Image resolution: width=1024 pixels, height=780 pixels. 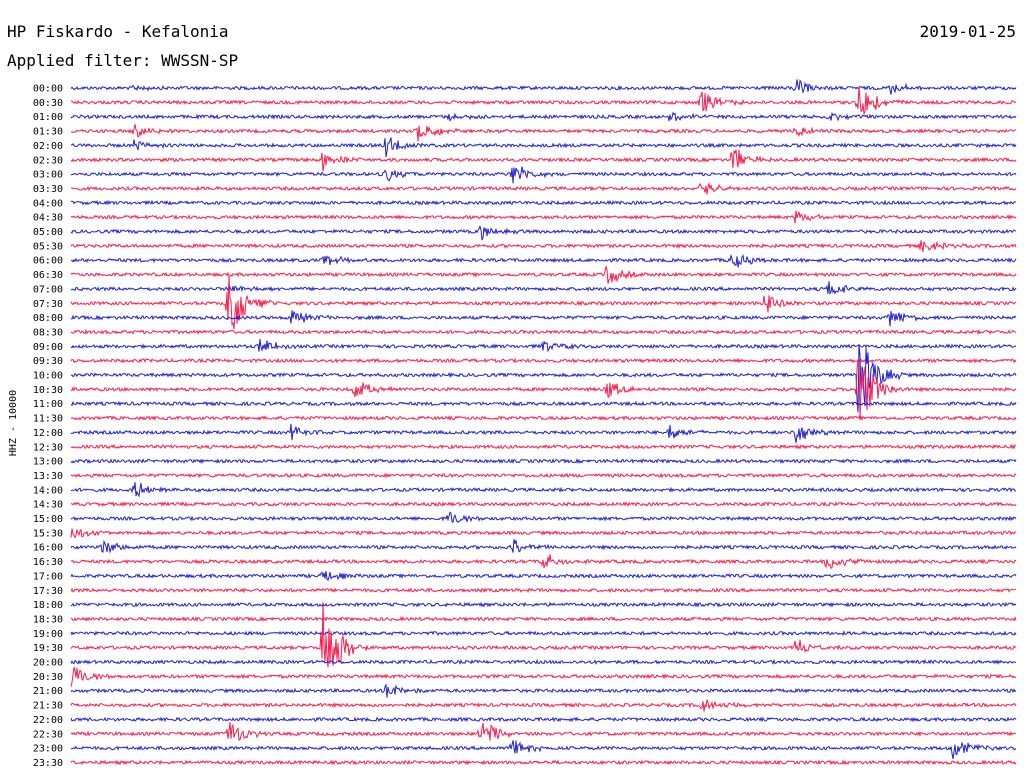 What do you see at coordinates (48, 404) in the screenshot?
I see `time-tick-label: 11:00` at bounding box center [48, 404].